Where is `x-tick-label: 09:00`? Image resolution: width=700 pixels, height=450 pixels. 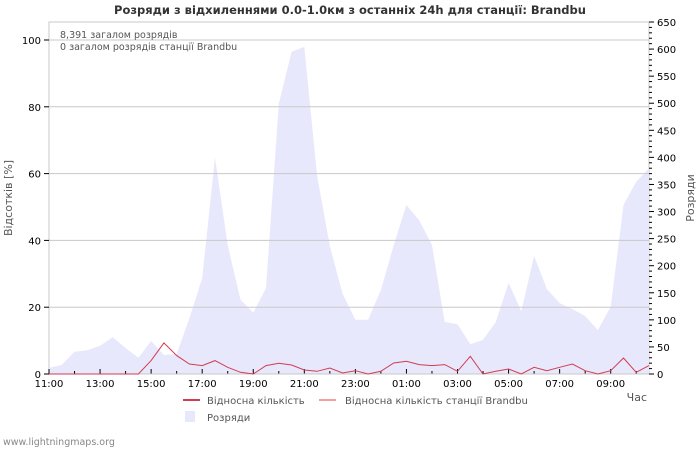 x-tick-label: 09:00 is located at coordinates (610, 384).